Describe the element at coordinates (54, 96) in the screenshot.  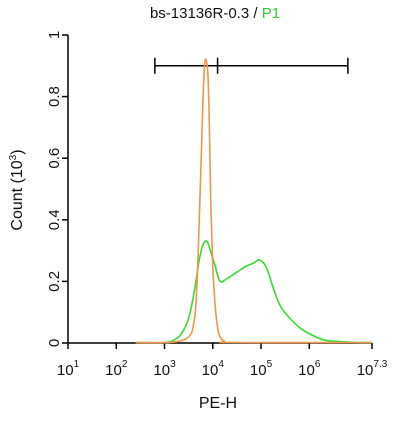
I see `y-tick-label: 0.8` at that location.